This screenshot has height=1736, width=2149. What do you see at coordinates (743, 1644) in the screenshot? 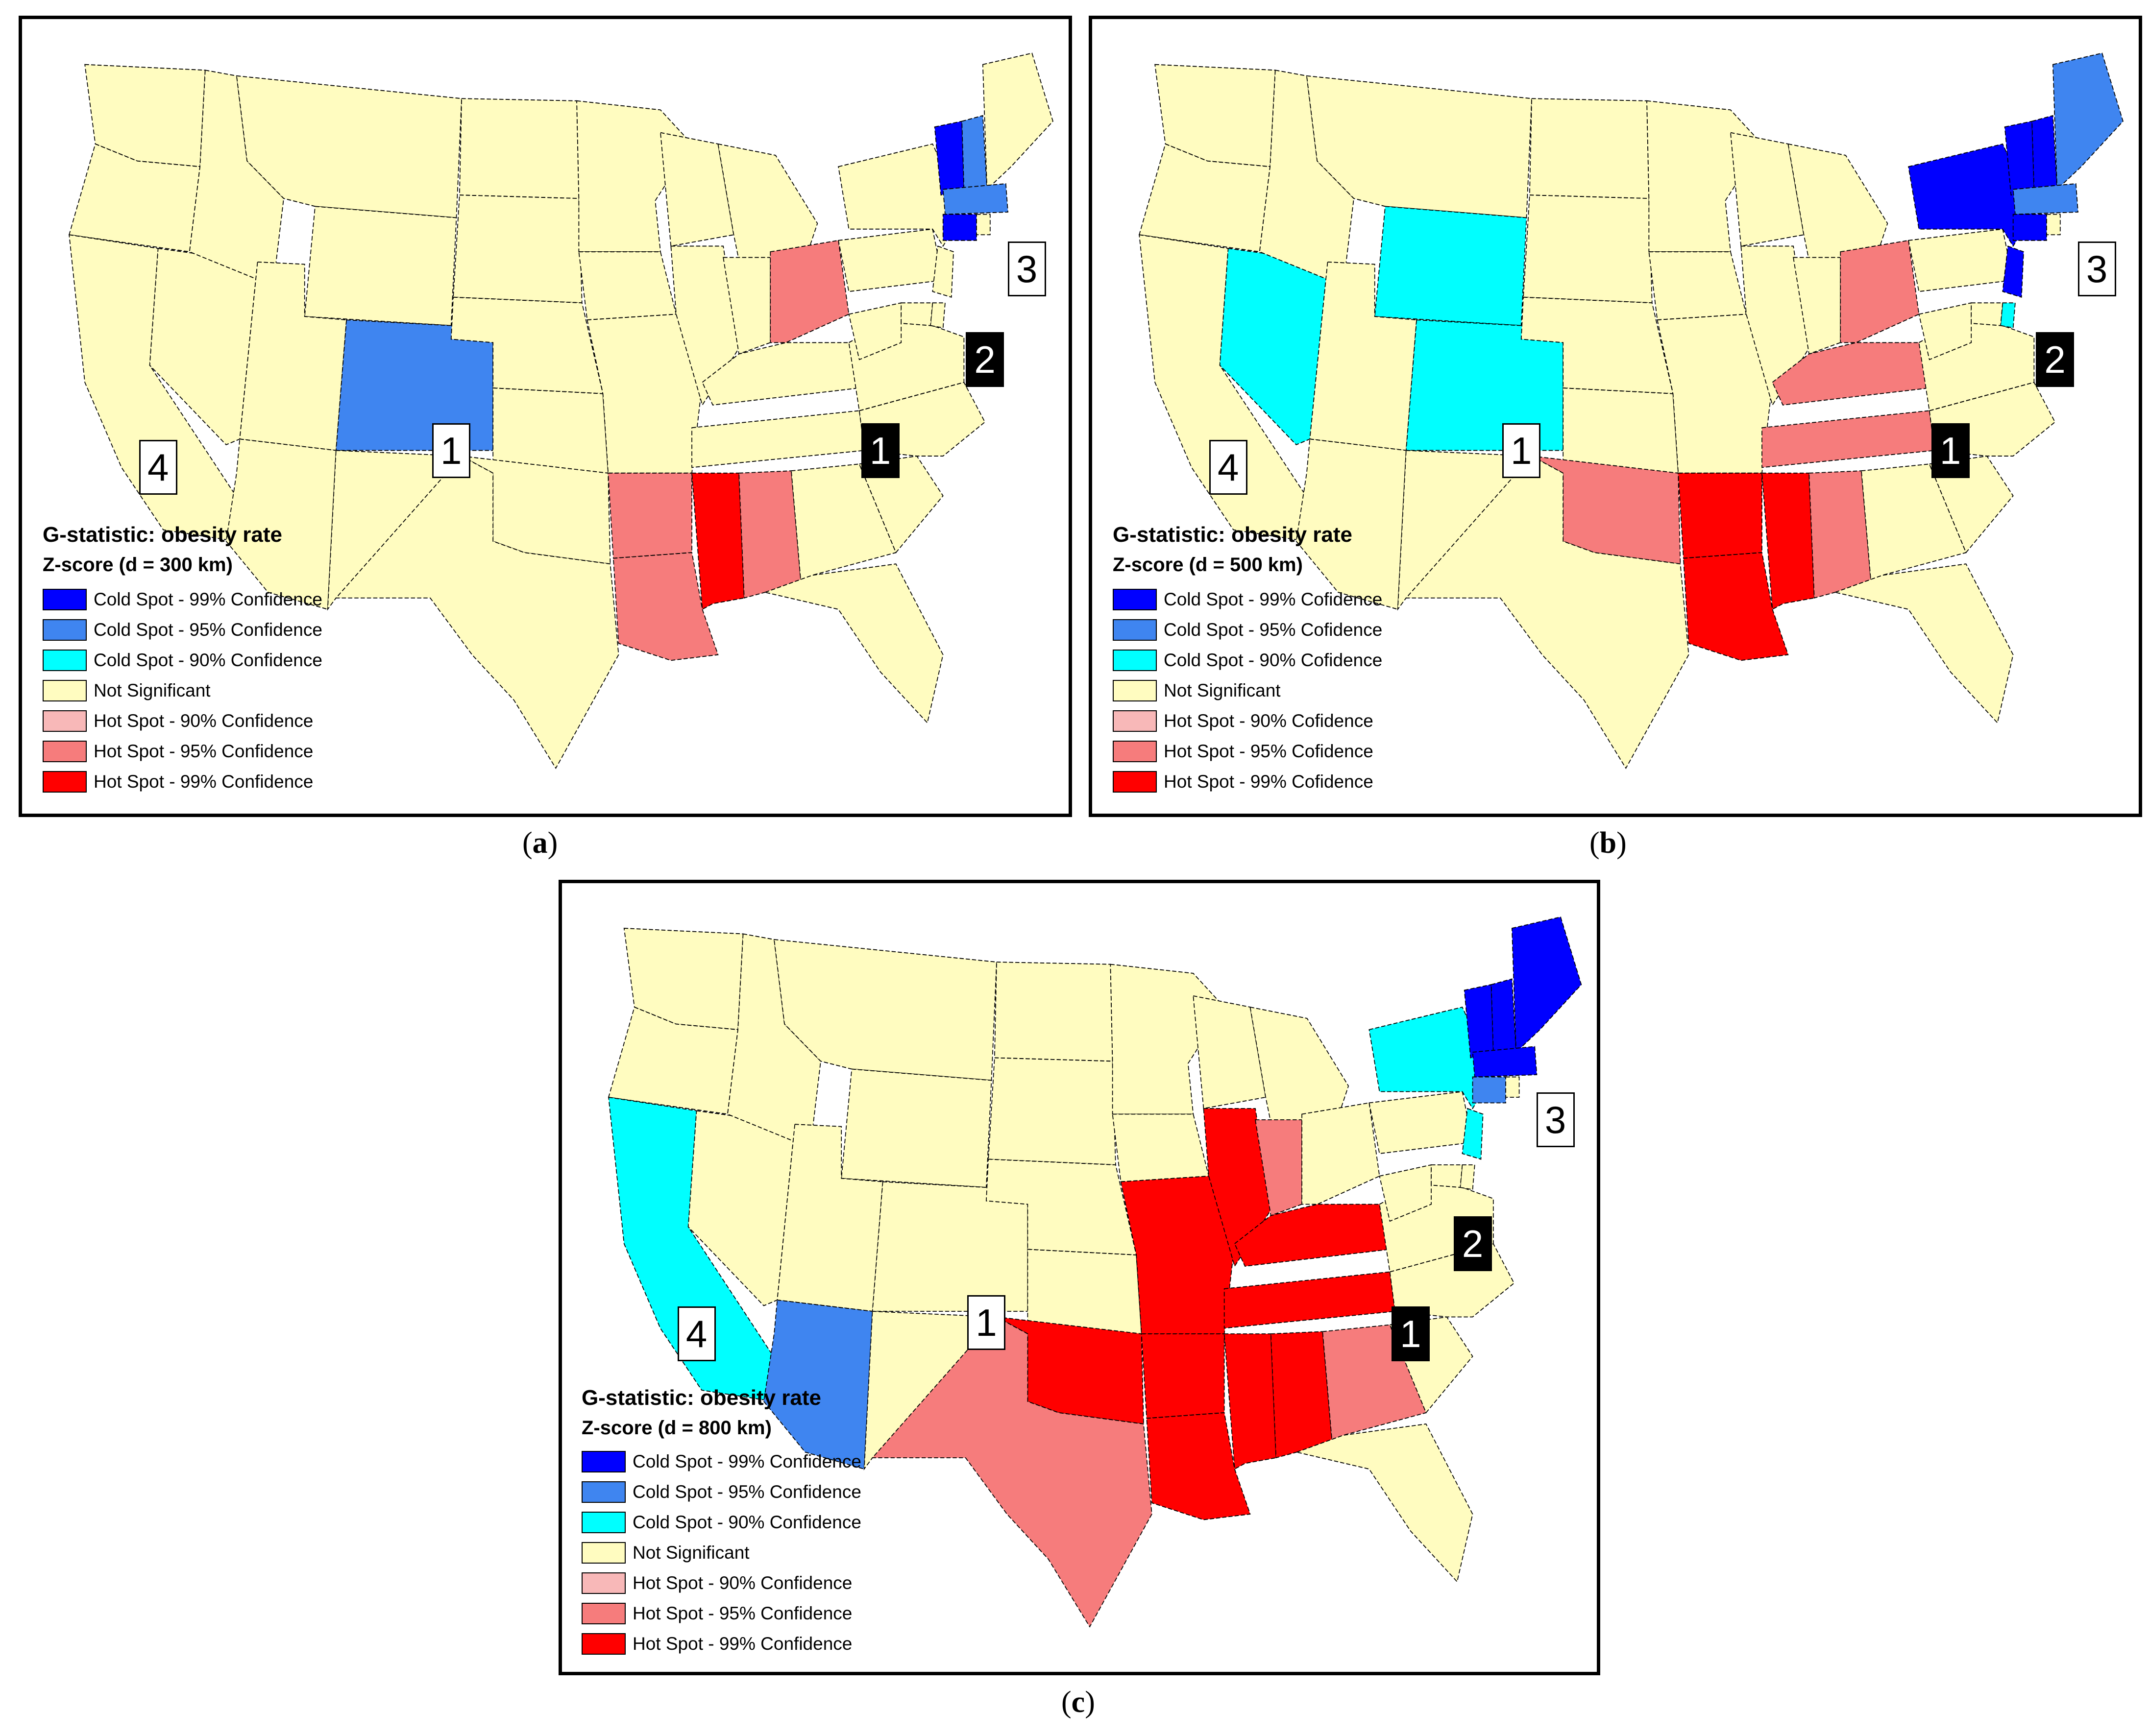
I see `legend-label: Hot Spot - 99% Confidence` at bounding box center [743, 1644].